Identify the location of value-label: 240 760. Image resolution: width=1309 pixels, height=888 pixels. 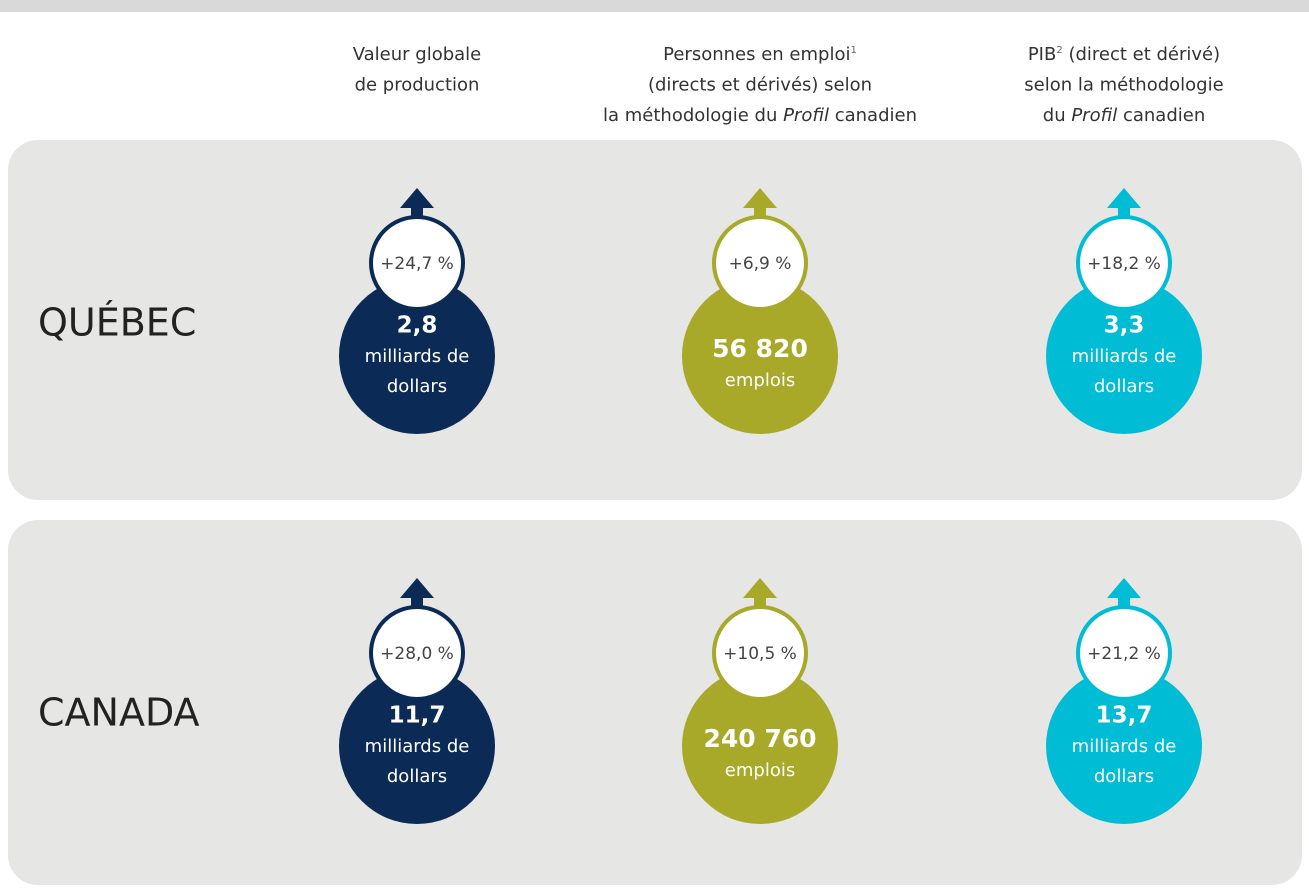
(759, 738).